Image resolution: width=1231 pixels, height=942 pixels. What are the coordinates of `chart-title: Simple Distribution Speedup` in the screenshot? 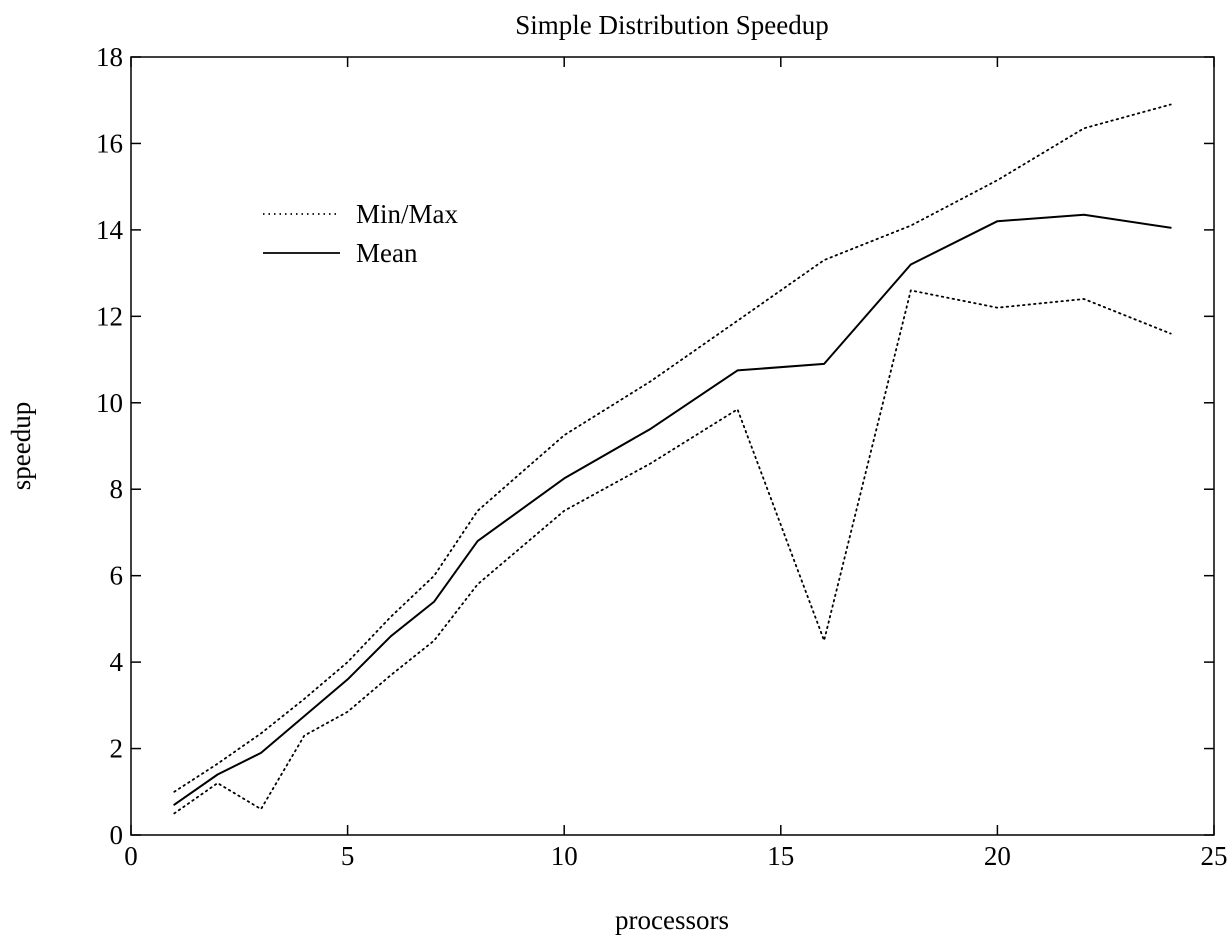 It's located at (672, 25).